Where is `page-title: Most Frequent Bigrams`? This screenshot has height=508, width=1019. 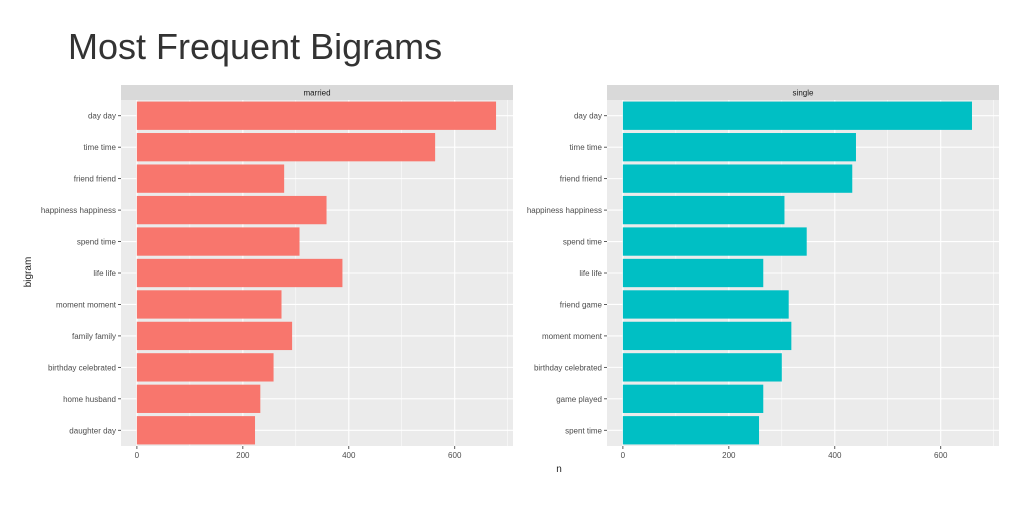 page-title: Most Frequent Bigrams is located at coordinates (255, 46).